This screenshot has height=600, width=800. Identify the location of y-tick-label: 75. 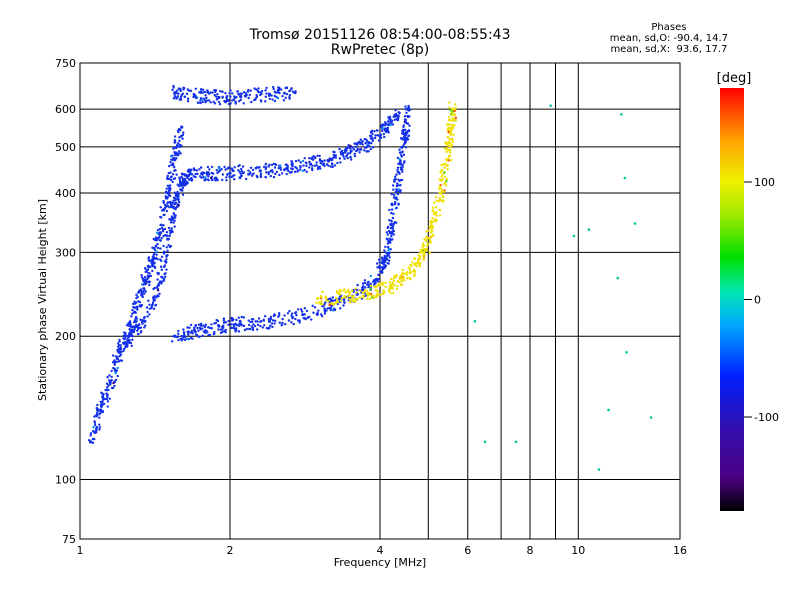
(69, 539).